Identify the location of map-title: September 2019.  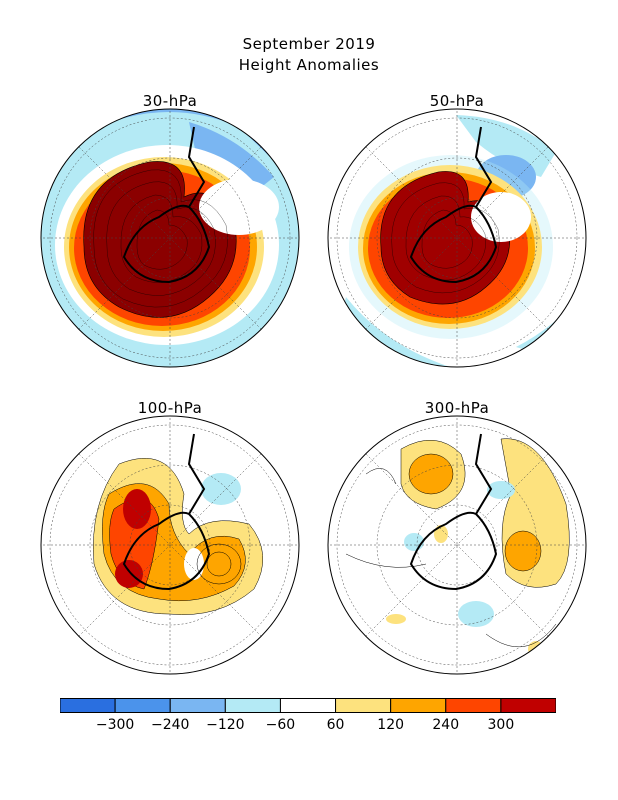
(309, 44).